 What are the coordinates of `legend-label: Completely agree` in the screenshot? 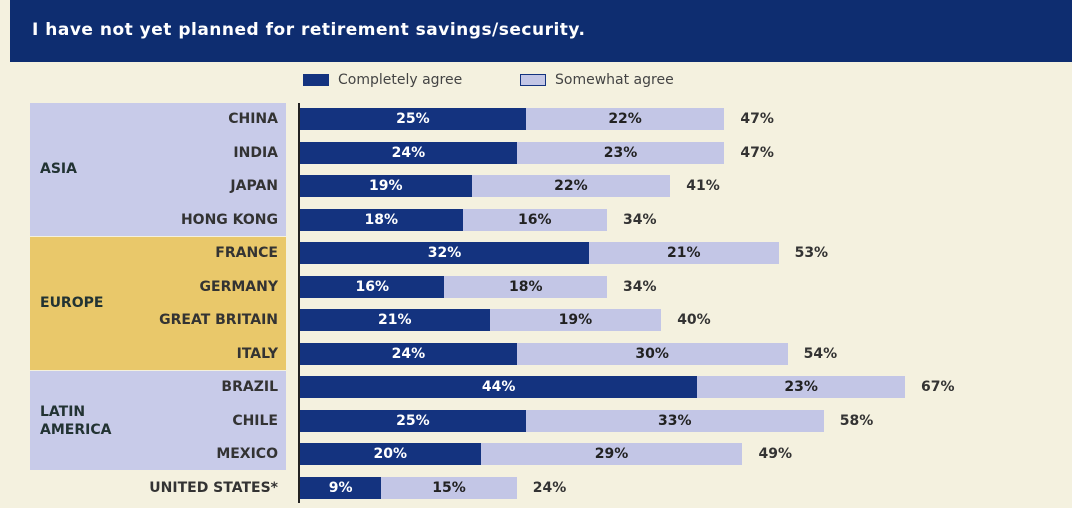 It's located at (400, 80).